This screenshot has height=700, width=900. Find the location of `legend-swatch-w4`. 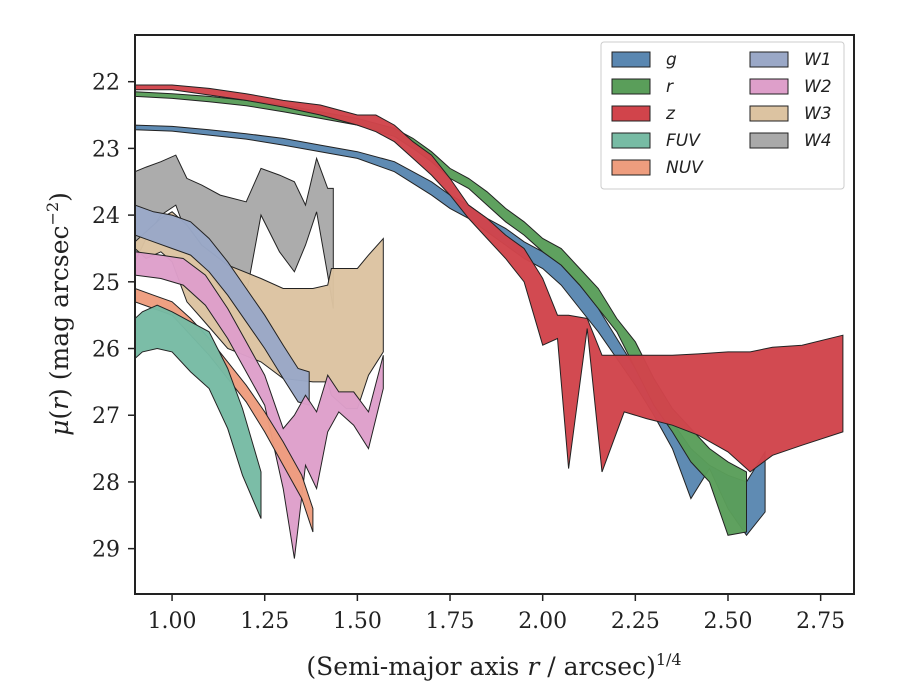

legend-swatch-w4 is located at coordinates (769, 140).